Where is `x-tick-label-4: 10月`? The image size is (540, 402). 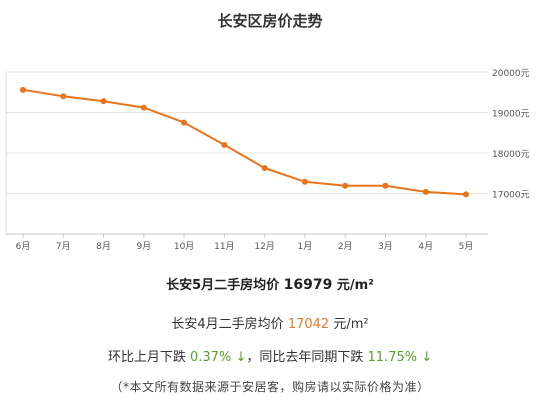 x-tick-label-4: 10月 is located at coordinates (184, 246).